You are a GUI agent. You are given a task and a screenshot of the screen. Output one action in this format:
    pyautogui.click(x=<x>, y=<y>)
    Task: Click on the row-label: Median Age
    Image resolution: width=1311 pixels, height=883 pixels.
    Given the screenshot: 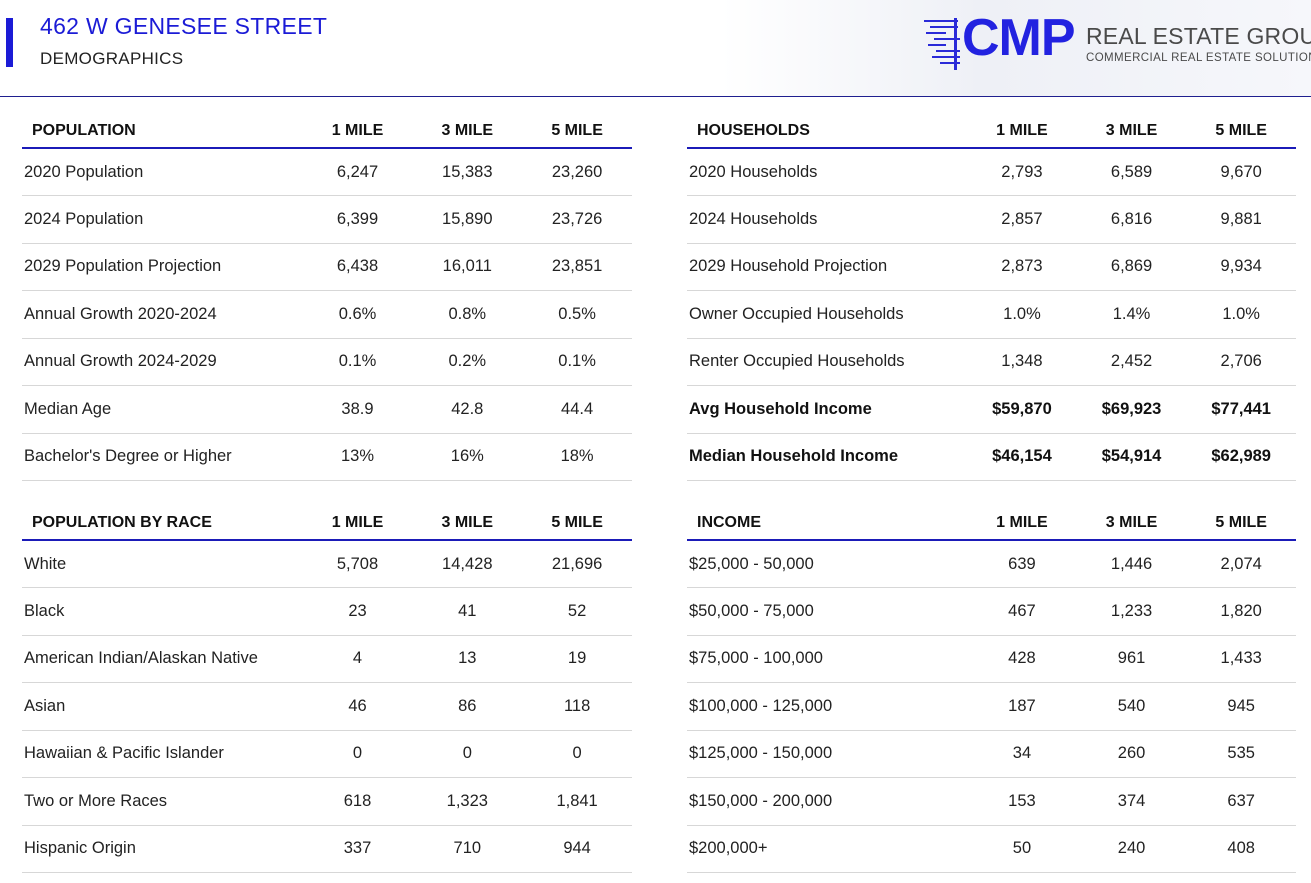 What is the action you would take?
    pyautogui.click(x=162, y=409)
    